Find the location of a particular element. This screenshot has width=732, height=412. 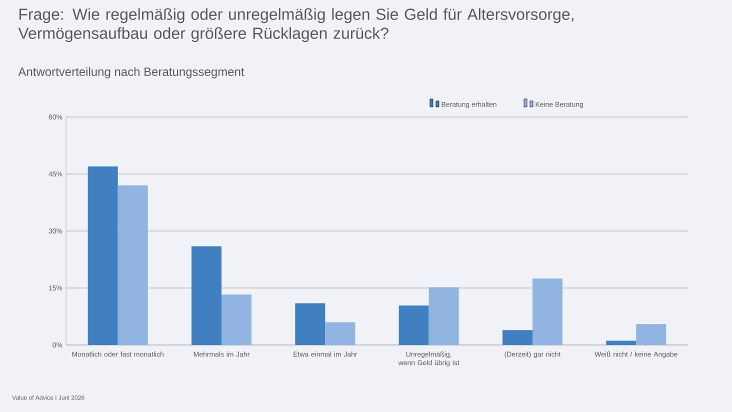

chart-title: Frage: Wie regelmäßig oder unregelmäßig legen Sie Geld für Altersvorsorge, Vermögensaufbau oder größere Rücklagen zurück? is located at coordinates (296, 25).